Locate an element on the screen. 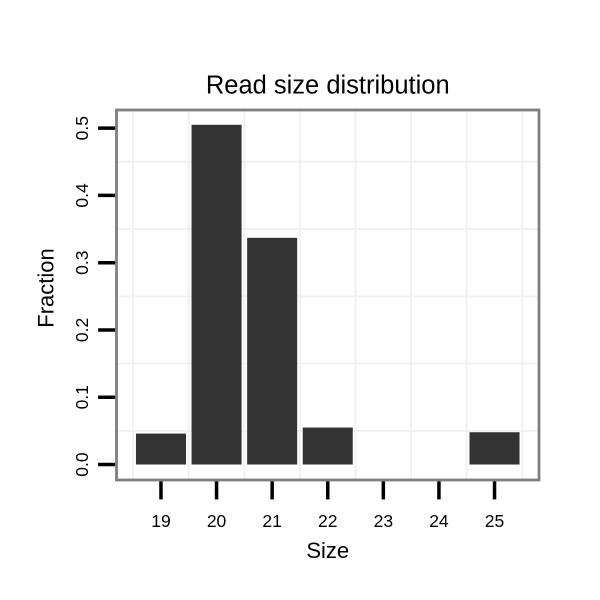  x-tick-label: 24 is located at coordinates (439, 521).